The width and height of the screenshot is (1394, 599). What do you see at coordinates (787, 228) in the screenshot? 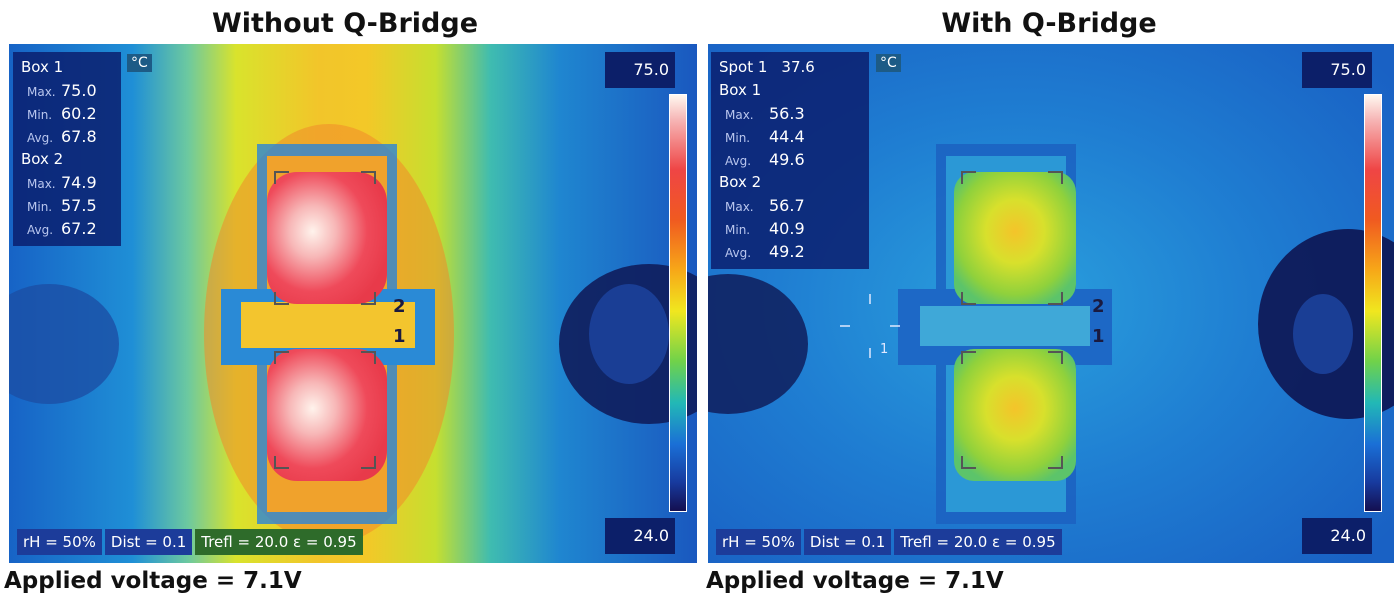
I see `box2-min-value: 40.9` at bounding box center [787, 228].